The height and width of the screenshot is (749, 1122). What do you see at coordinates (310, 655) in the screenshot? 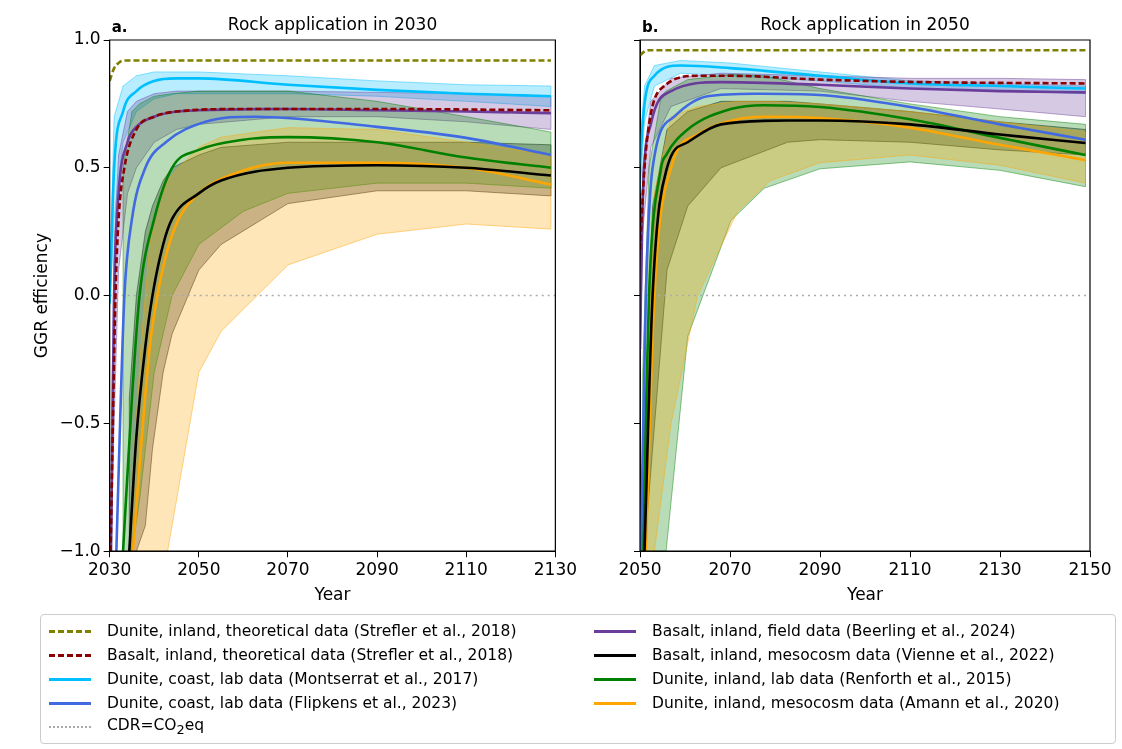
I see `legend-label: Basalt, inland, theoretical data (Strefler et al., 2018)` at bounding box center [310, 655].